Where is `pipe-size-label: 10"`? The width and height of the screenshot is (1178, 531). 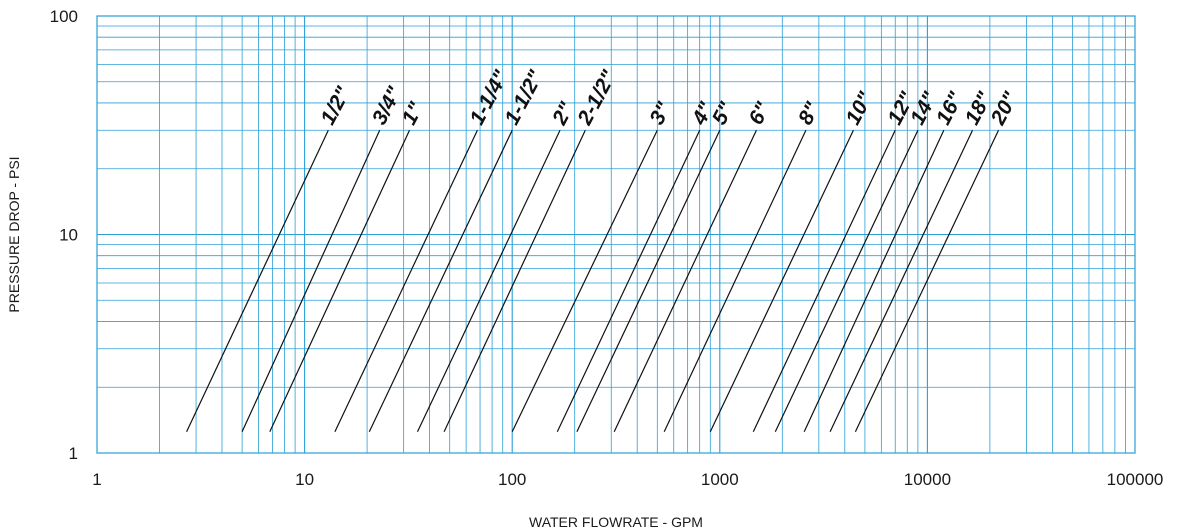
pipe-size-label: 10" is located at coordinates (860, 107).